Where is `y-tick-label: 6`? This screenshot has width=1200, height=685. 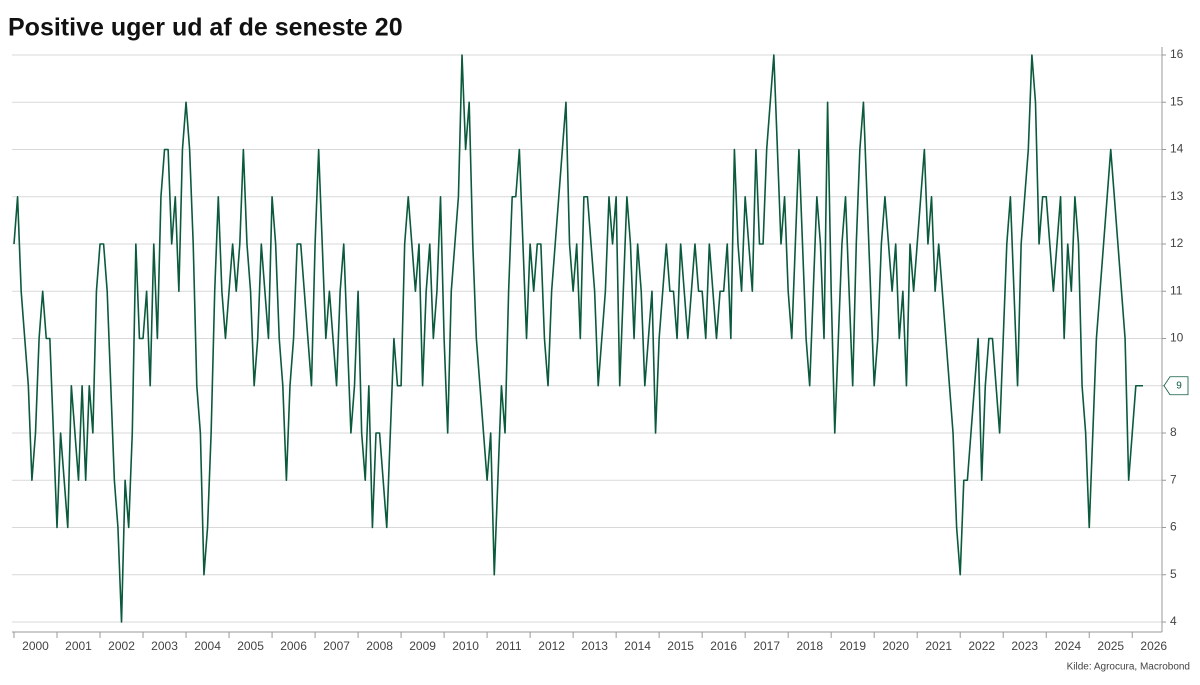 y-tick-label: 6 is located at coordinates (1173, 527).